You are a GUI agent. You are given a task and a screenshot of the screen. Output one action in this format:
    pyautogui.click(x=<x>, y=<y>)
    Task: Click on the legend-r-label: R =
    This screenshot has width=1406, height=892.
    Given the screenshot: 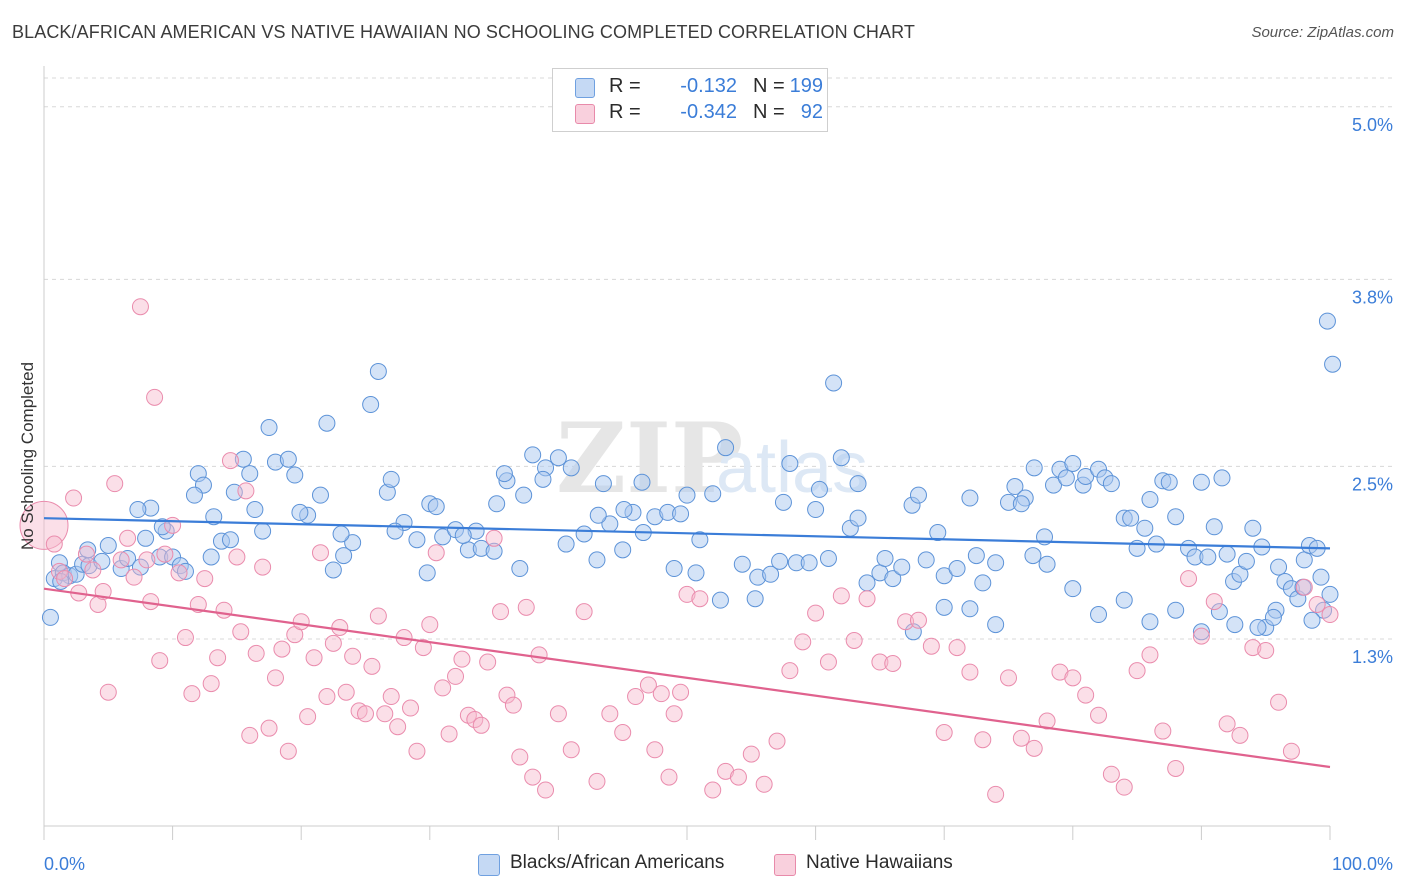 What is the action you would take?
    pyautogui.click(x=625, y=112)
    